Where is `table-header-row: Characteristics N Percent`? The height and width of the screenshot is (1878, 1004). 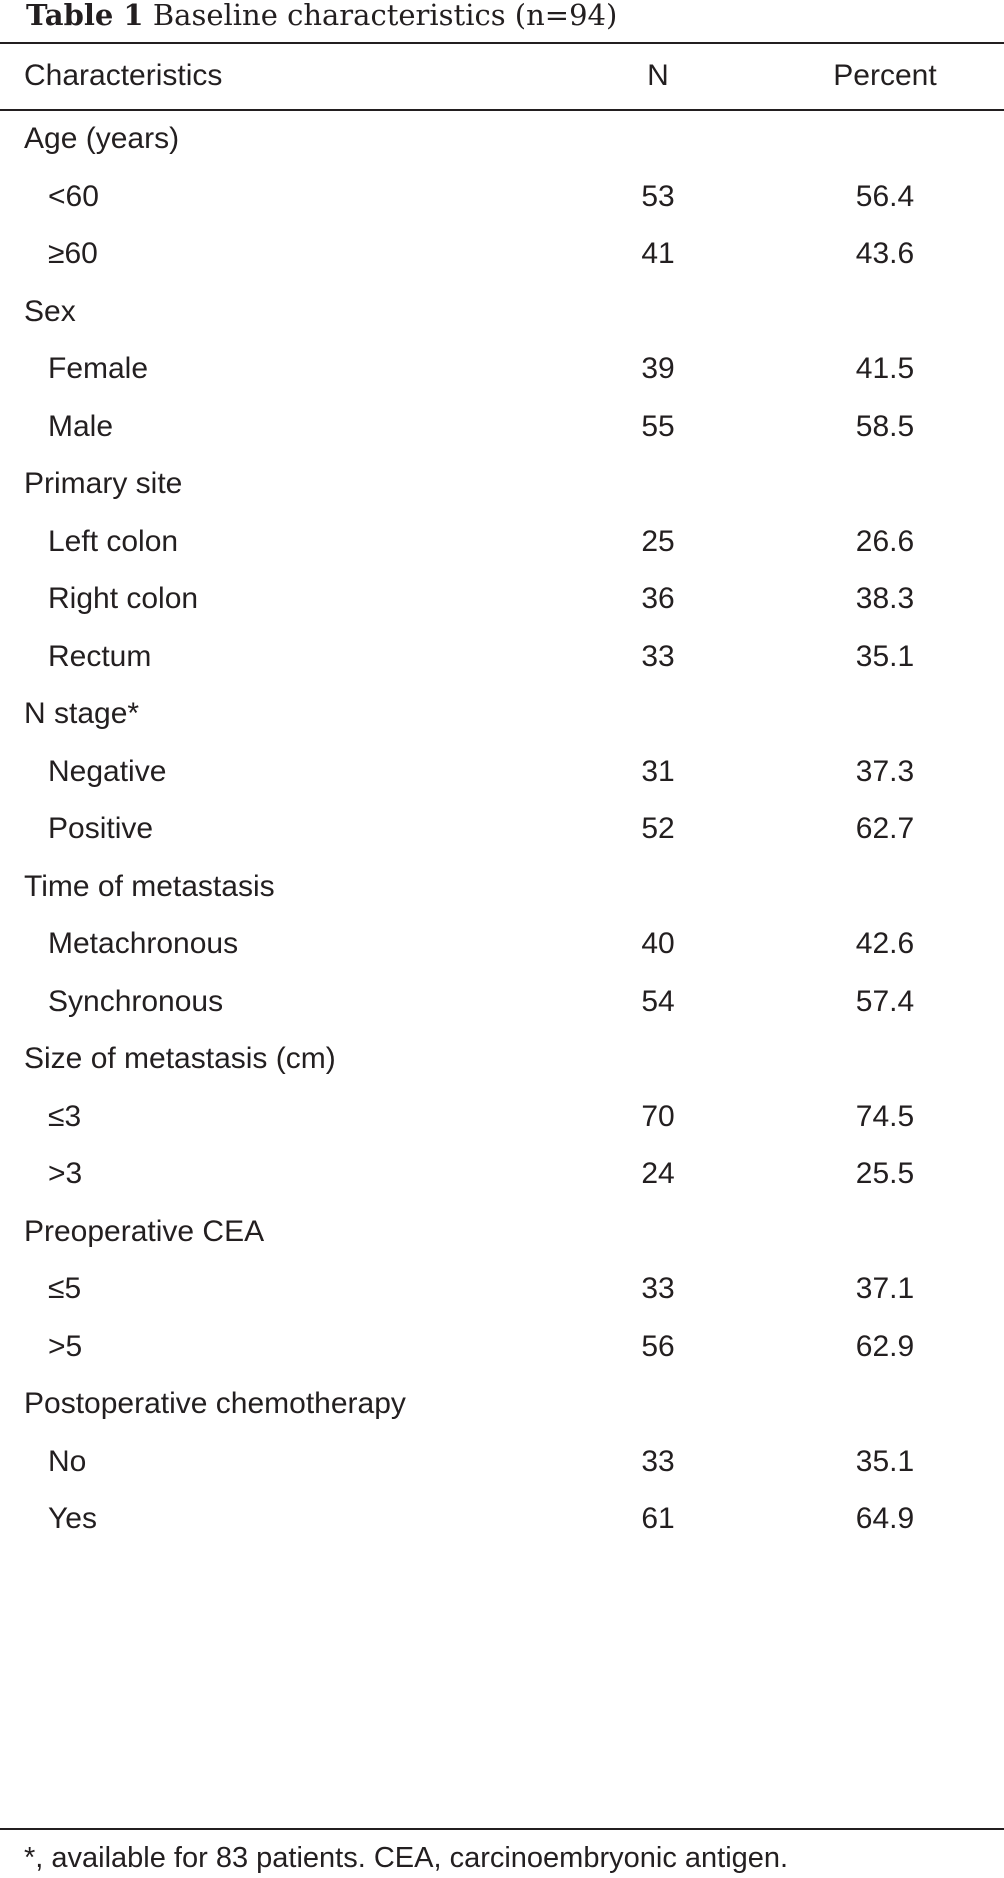
table-header-row: Characteristics N Percent is located at coordinates (502, 76).